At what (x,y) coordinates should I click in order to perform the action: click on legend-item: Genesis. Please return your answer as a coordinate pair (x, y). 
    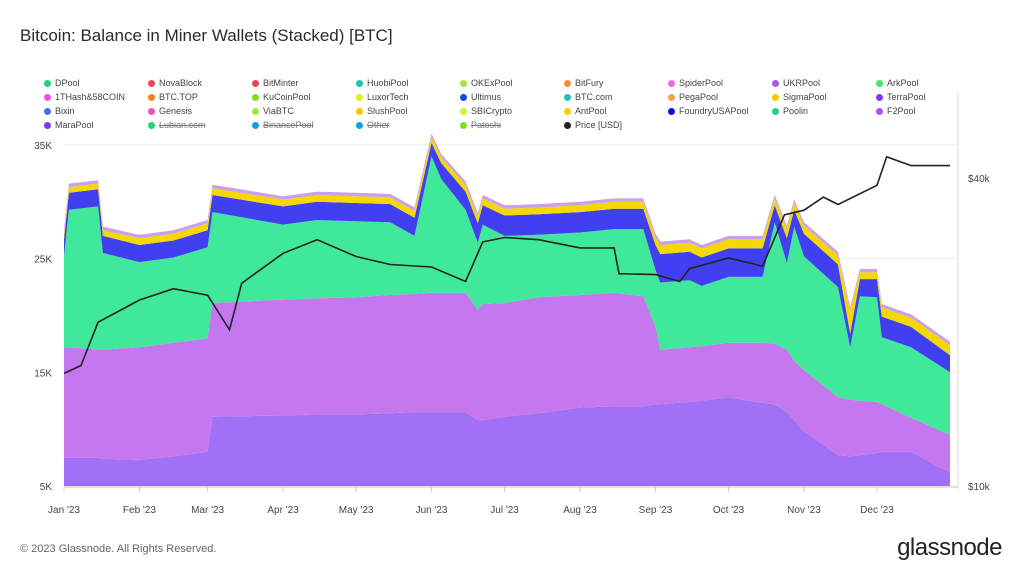
    Looking at the image, I should click on (170, 111).